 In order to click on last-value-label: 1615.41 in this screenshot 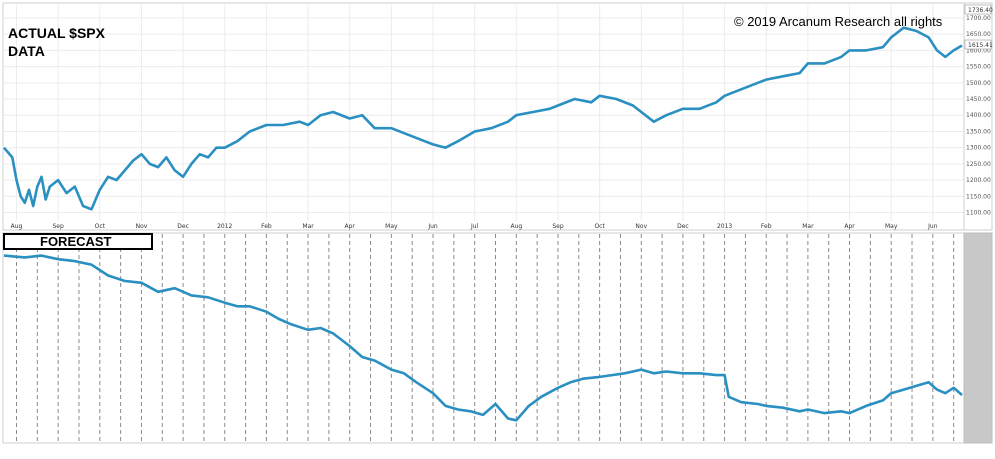, I will do `click(980, 45)`.